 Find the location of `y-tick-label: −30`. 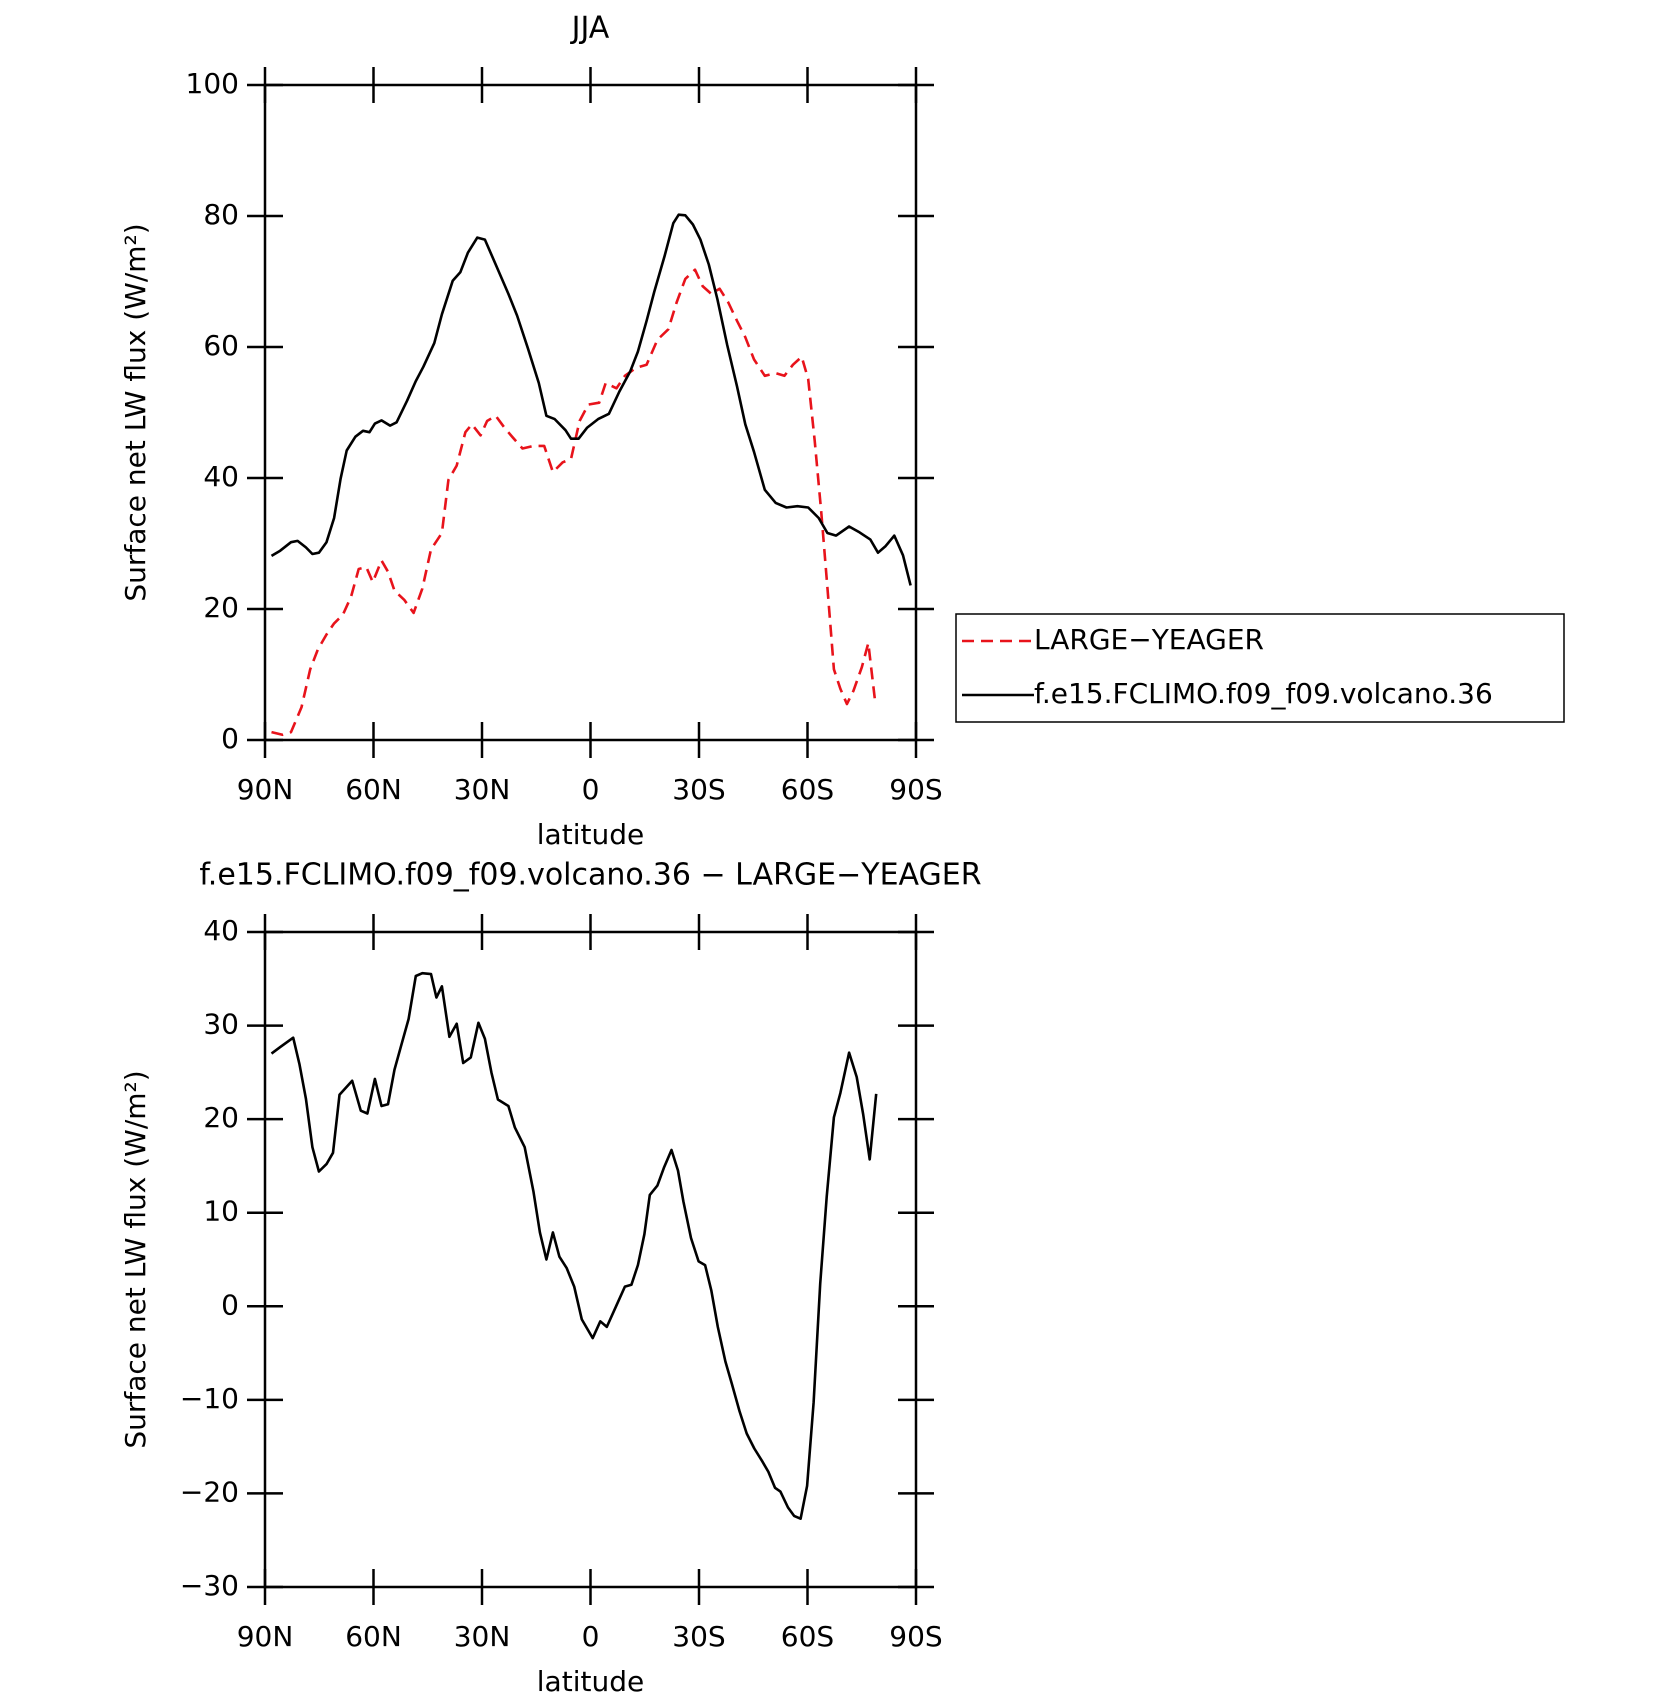

y-tick-label: −30 is located at coordinates (209, 1585).